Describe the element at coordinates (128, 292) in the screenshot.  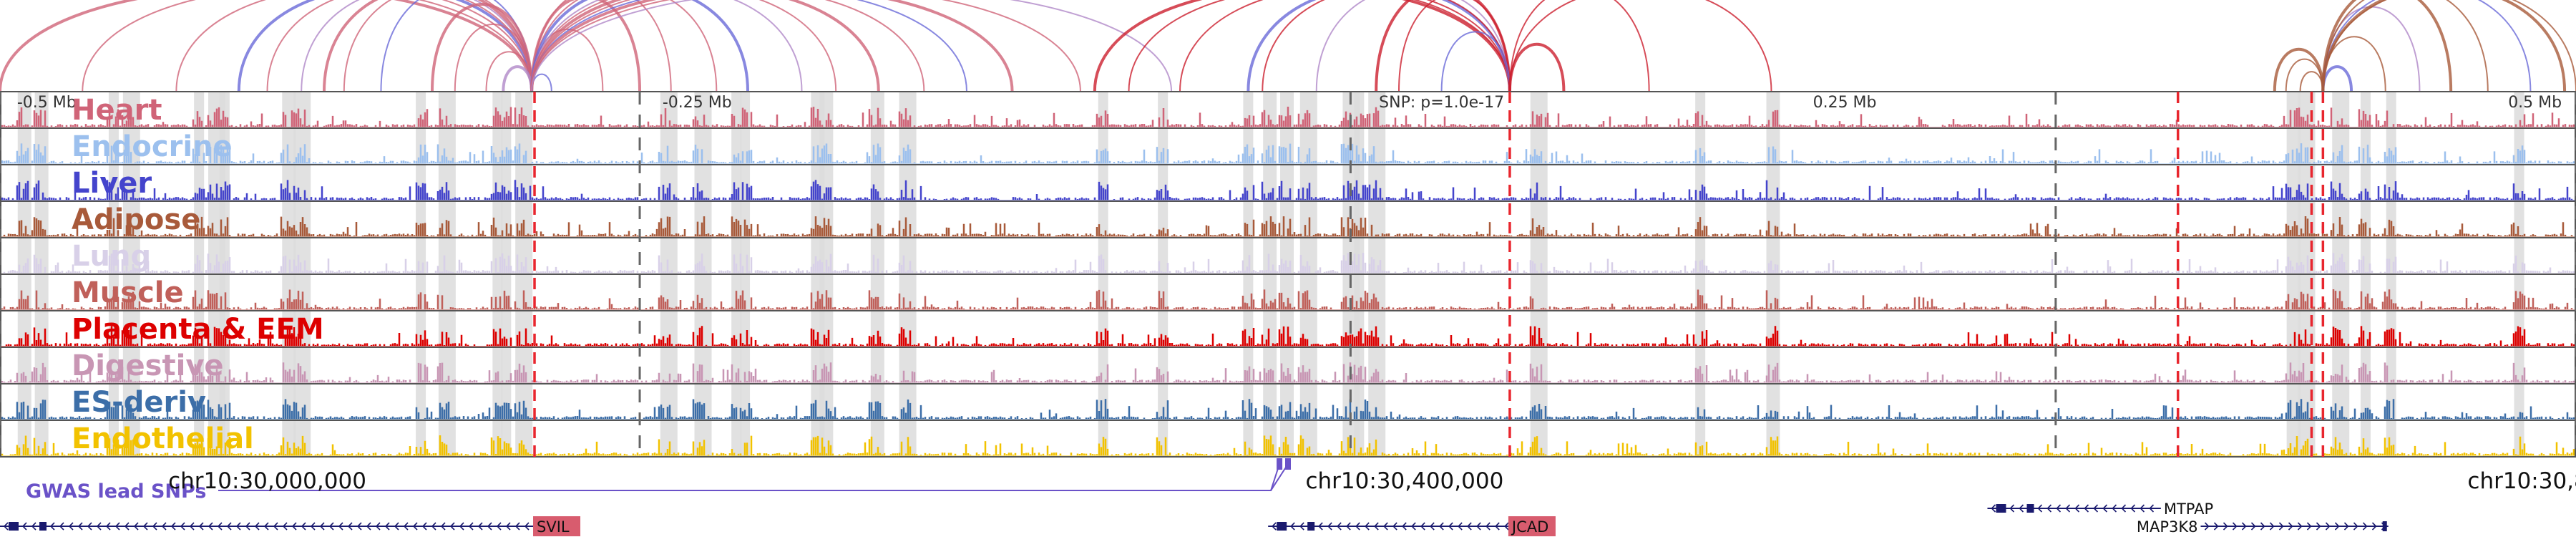
I see `track-label: Muscle` at that location.